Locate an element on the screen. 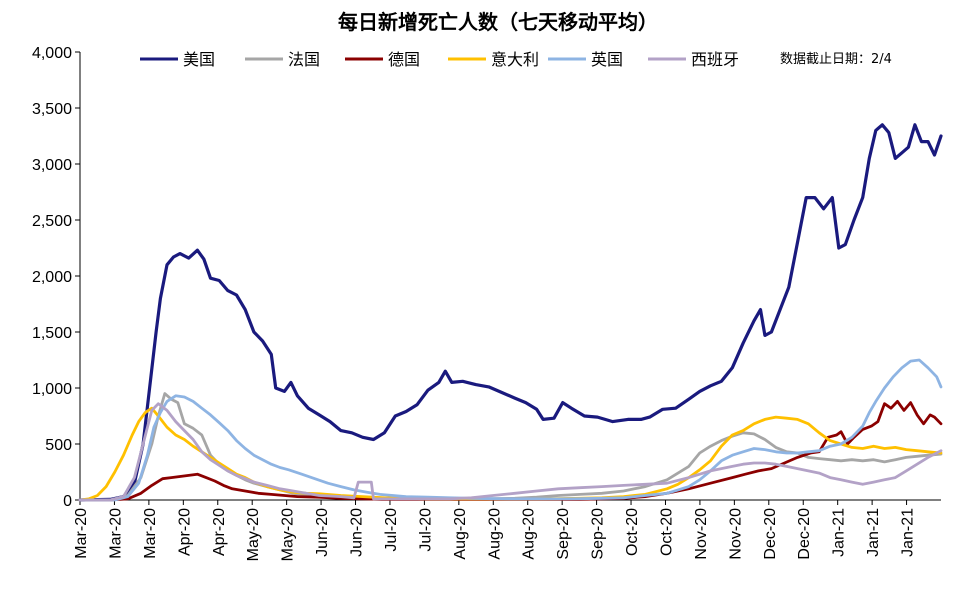 This screenshot has width=966, height=593. legend-label: 德国 is located at coordinates (404, 59).